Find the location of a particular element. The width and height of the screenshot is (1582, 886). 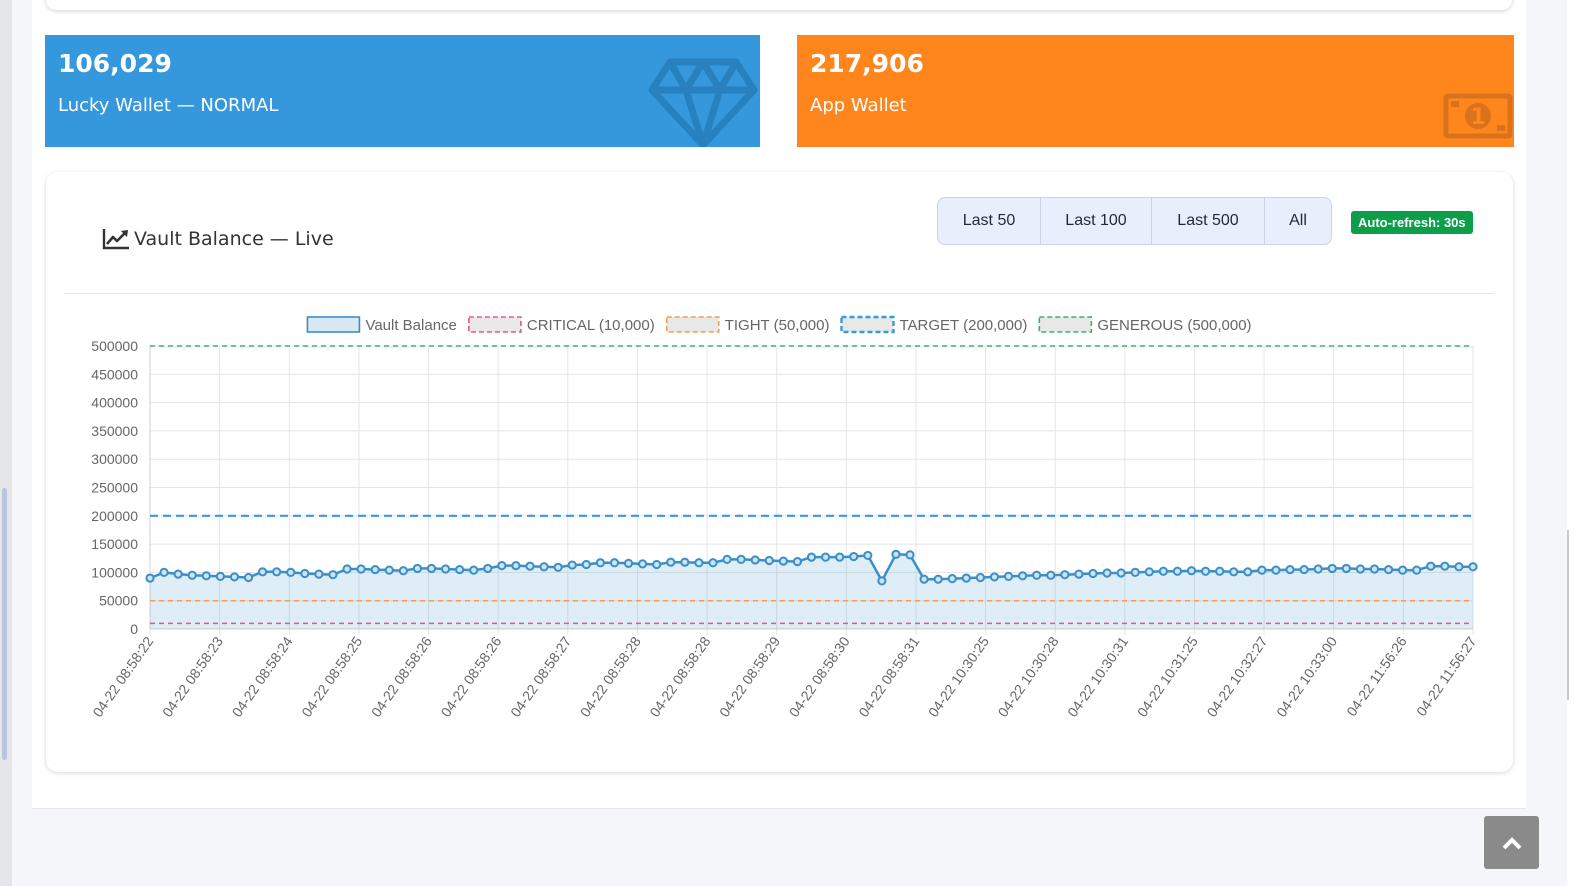

x-tick-label: 04-22 10:33:00 is located at coordinates (1306, 676).